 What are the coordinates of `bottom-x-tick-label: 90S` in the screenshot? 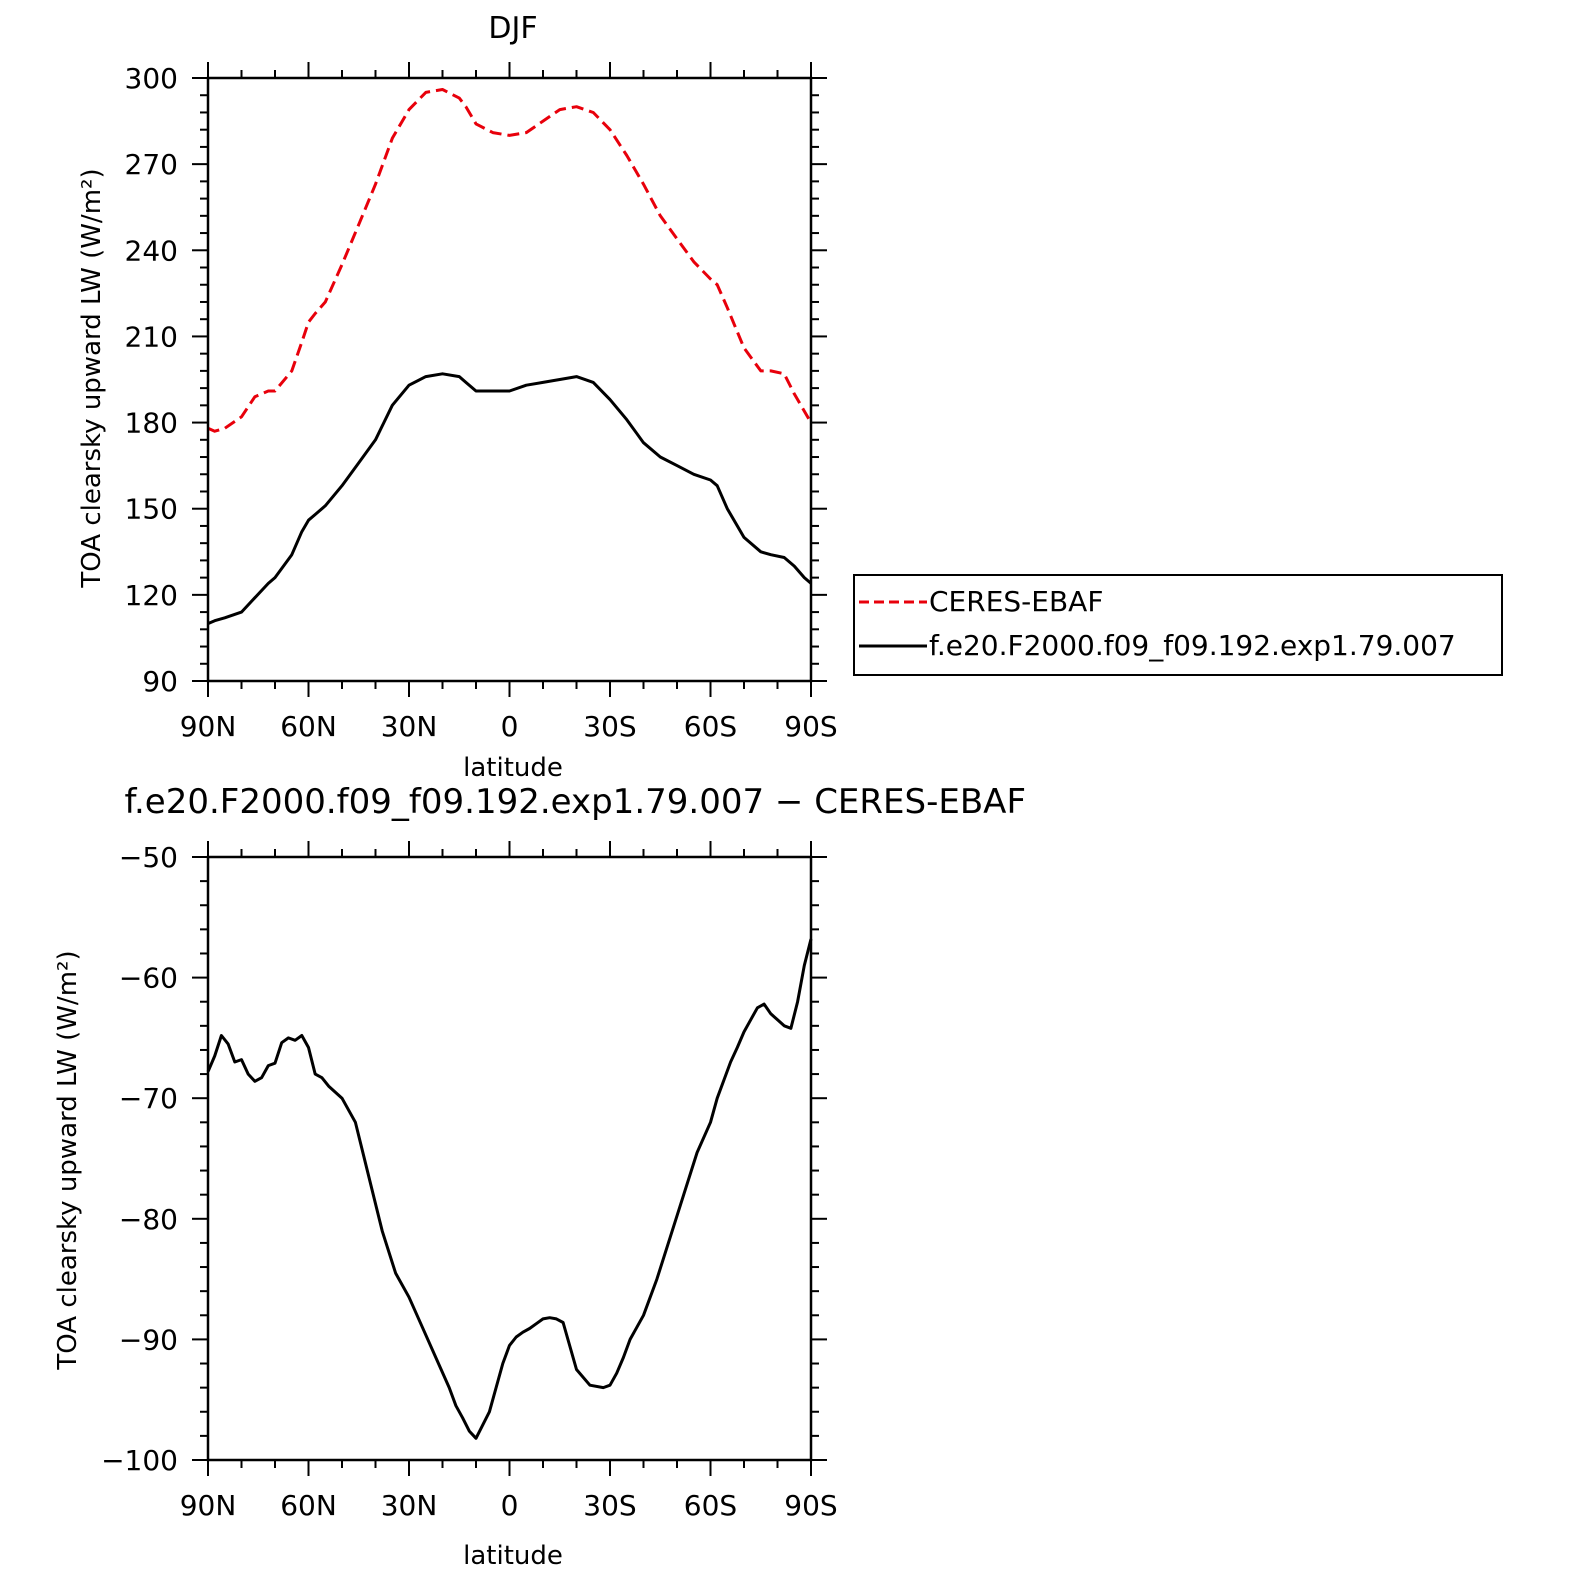 It's located at (810, 1505).